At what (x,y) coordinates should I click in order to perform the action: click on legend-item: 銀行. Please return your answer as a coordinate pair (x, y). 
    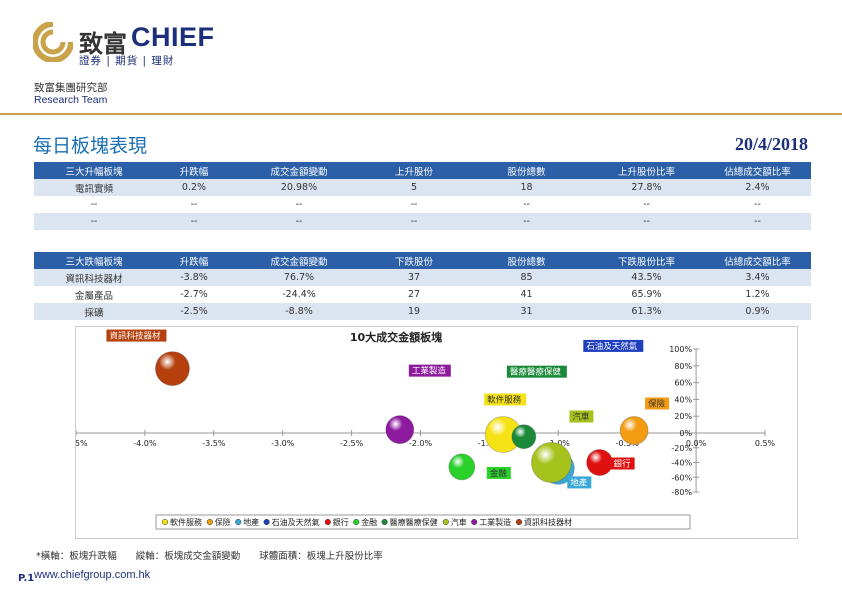
    Looking at the image, I should click on (341, 522).